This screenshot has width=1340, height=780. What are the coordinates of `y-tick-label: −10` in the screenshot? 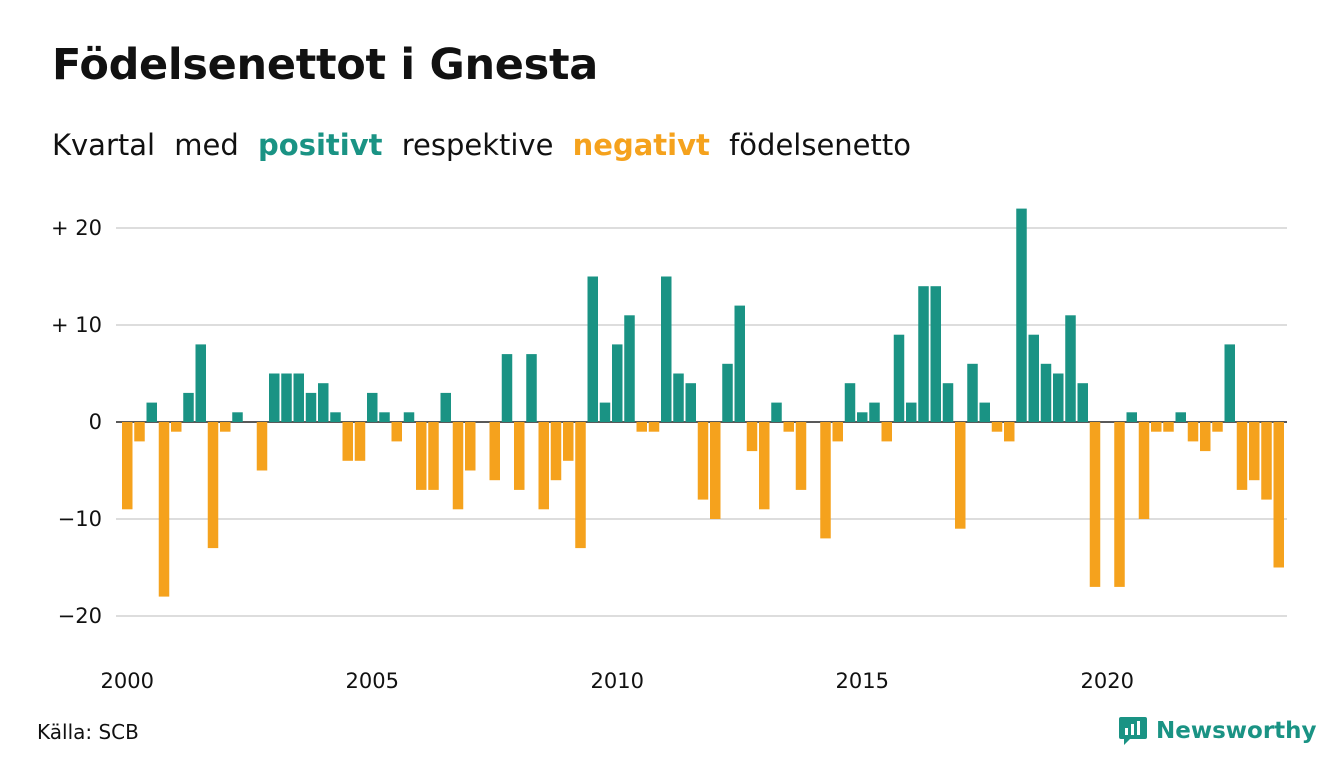 It's located at (80, 519).